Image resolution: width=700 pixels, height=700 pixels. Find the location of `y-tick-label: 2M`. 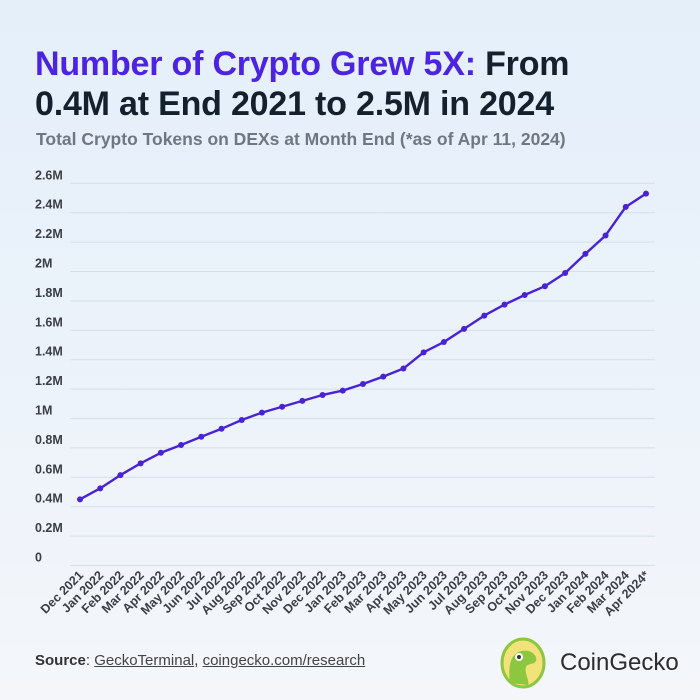

y-tick-label: 2M is located at coordinates (43, 264).